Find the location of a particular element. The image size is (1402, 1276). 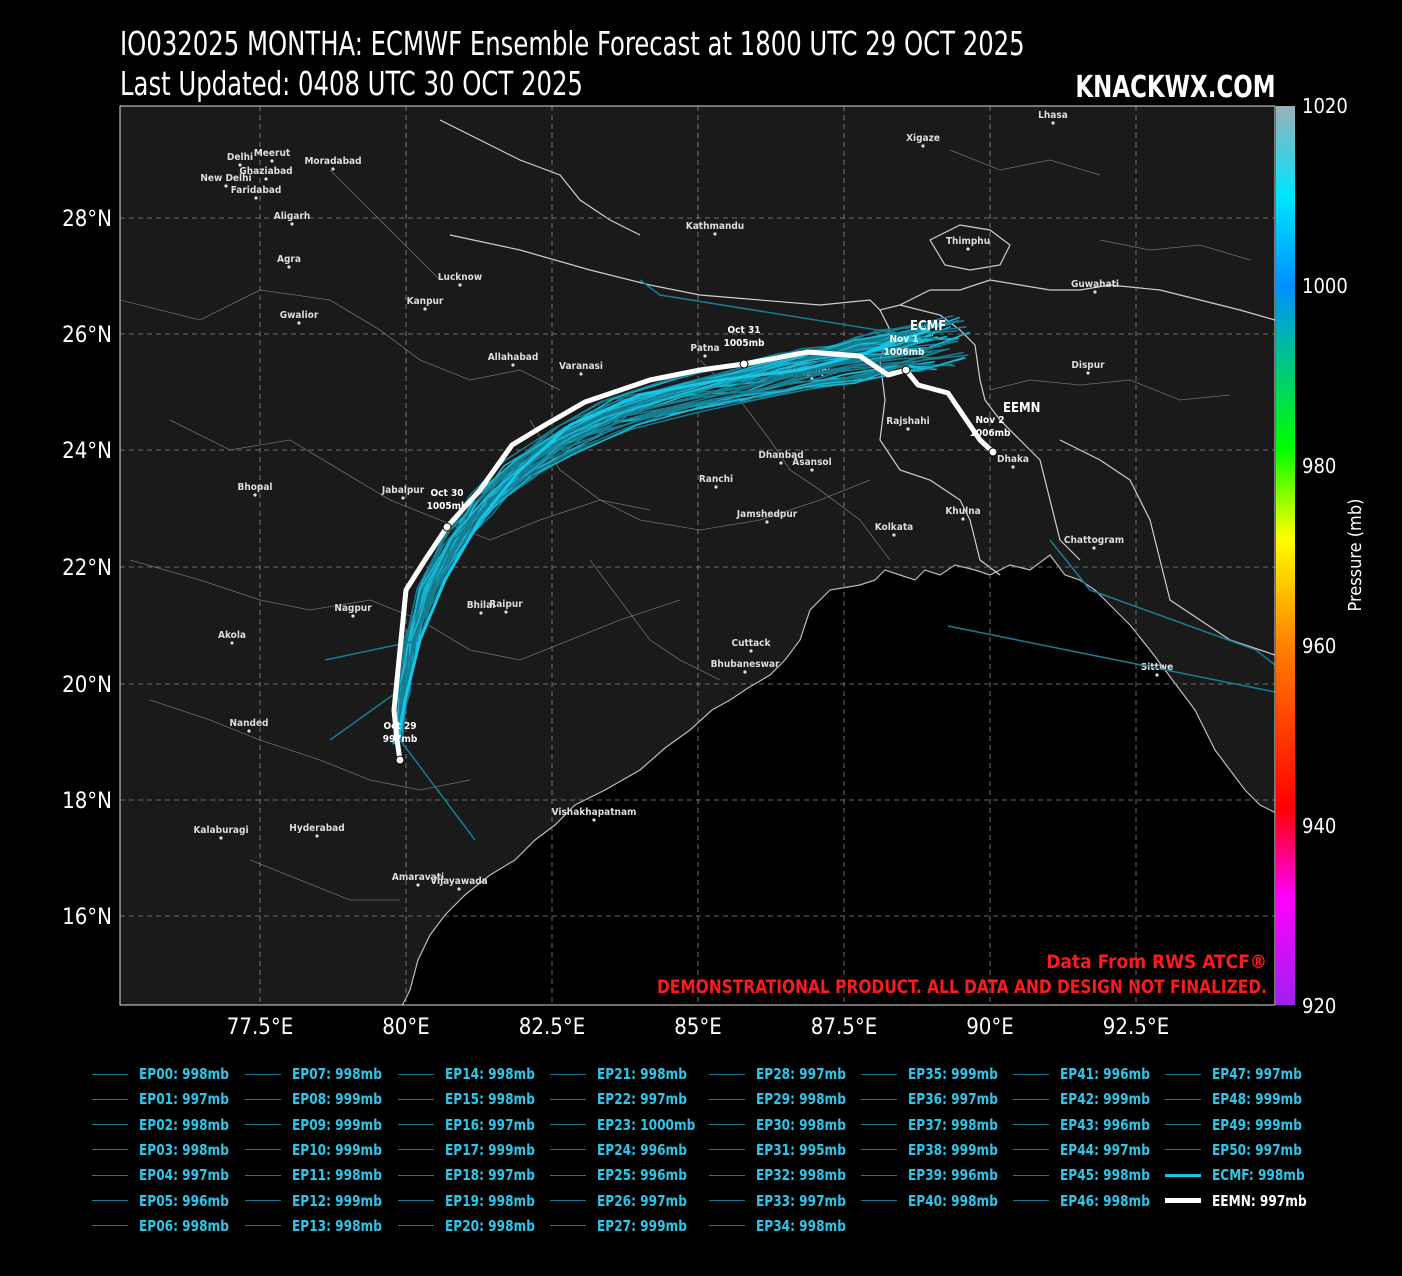

legend-item: EP16: 997mb is located at coordinates (471, 1125).